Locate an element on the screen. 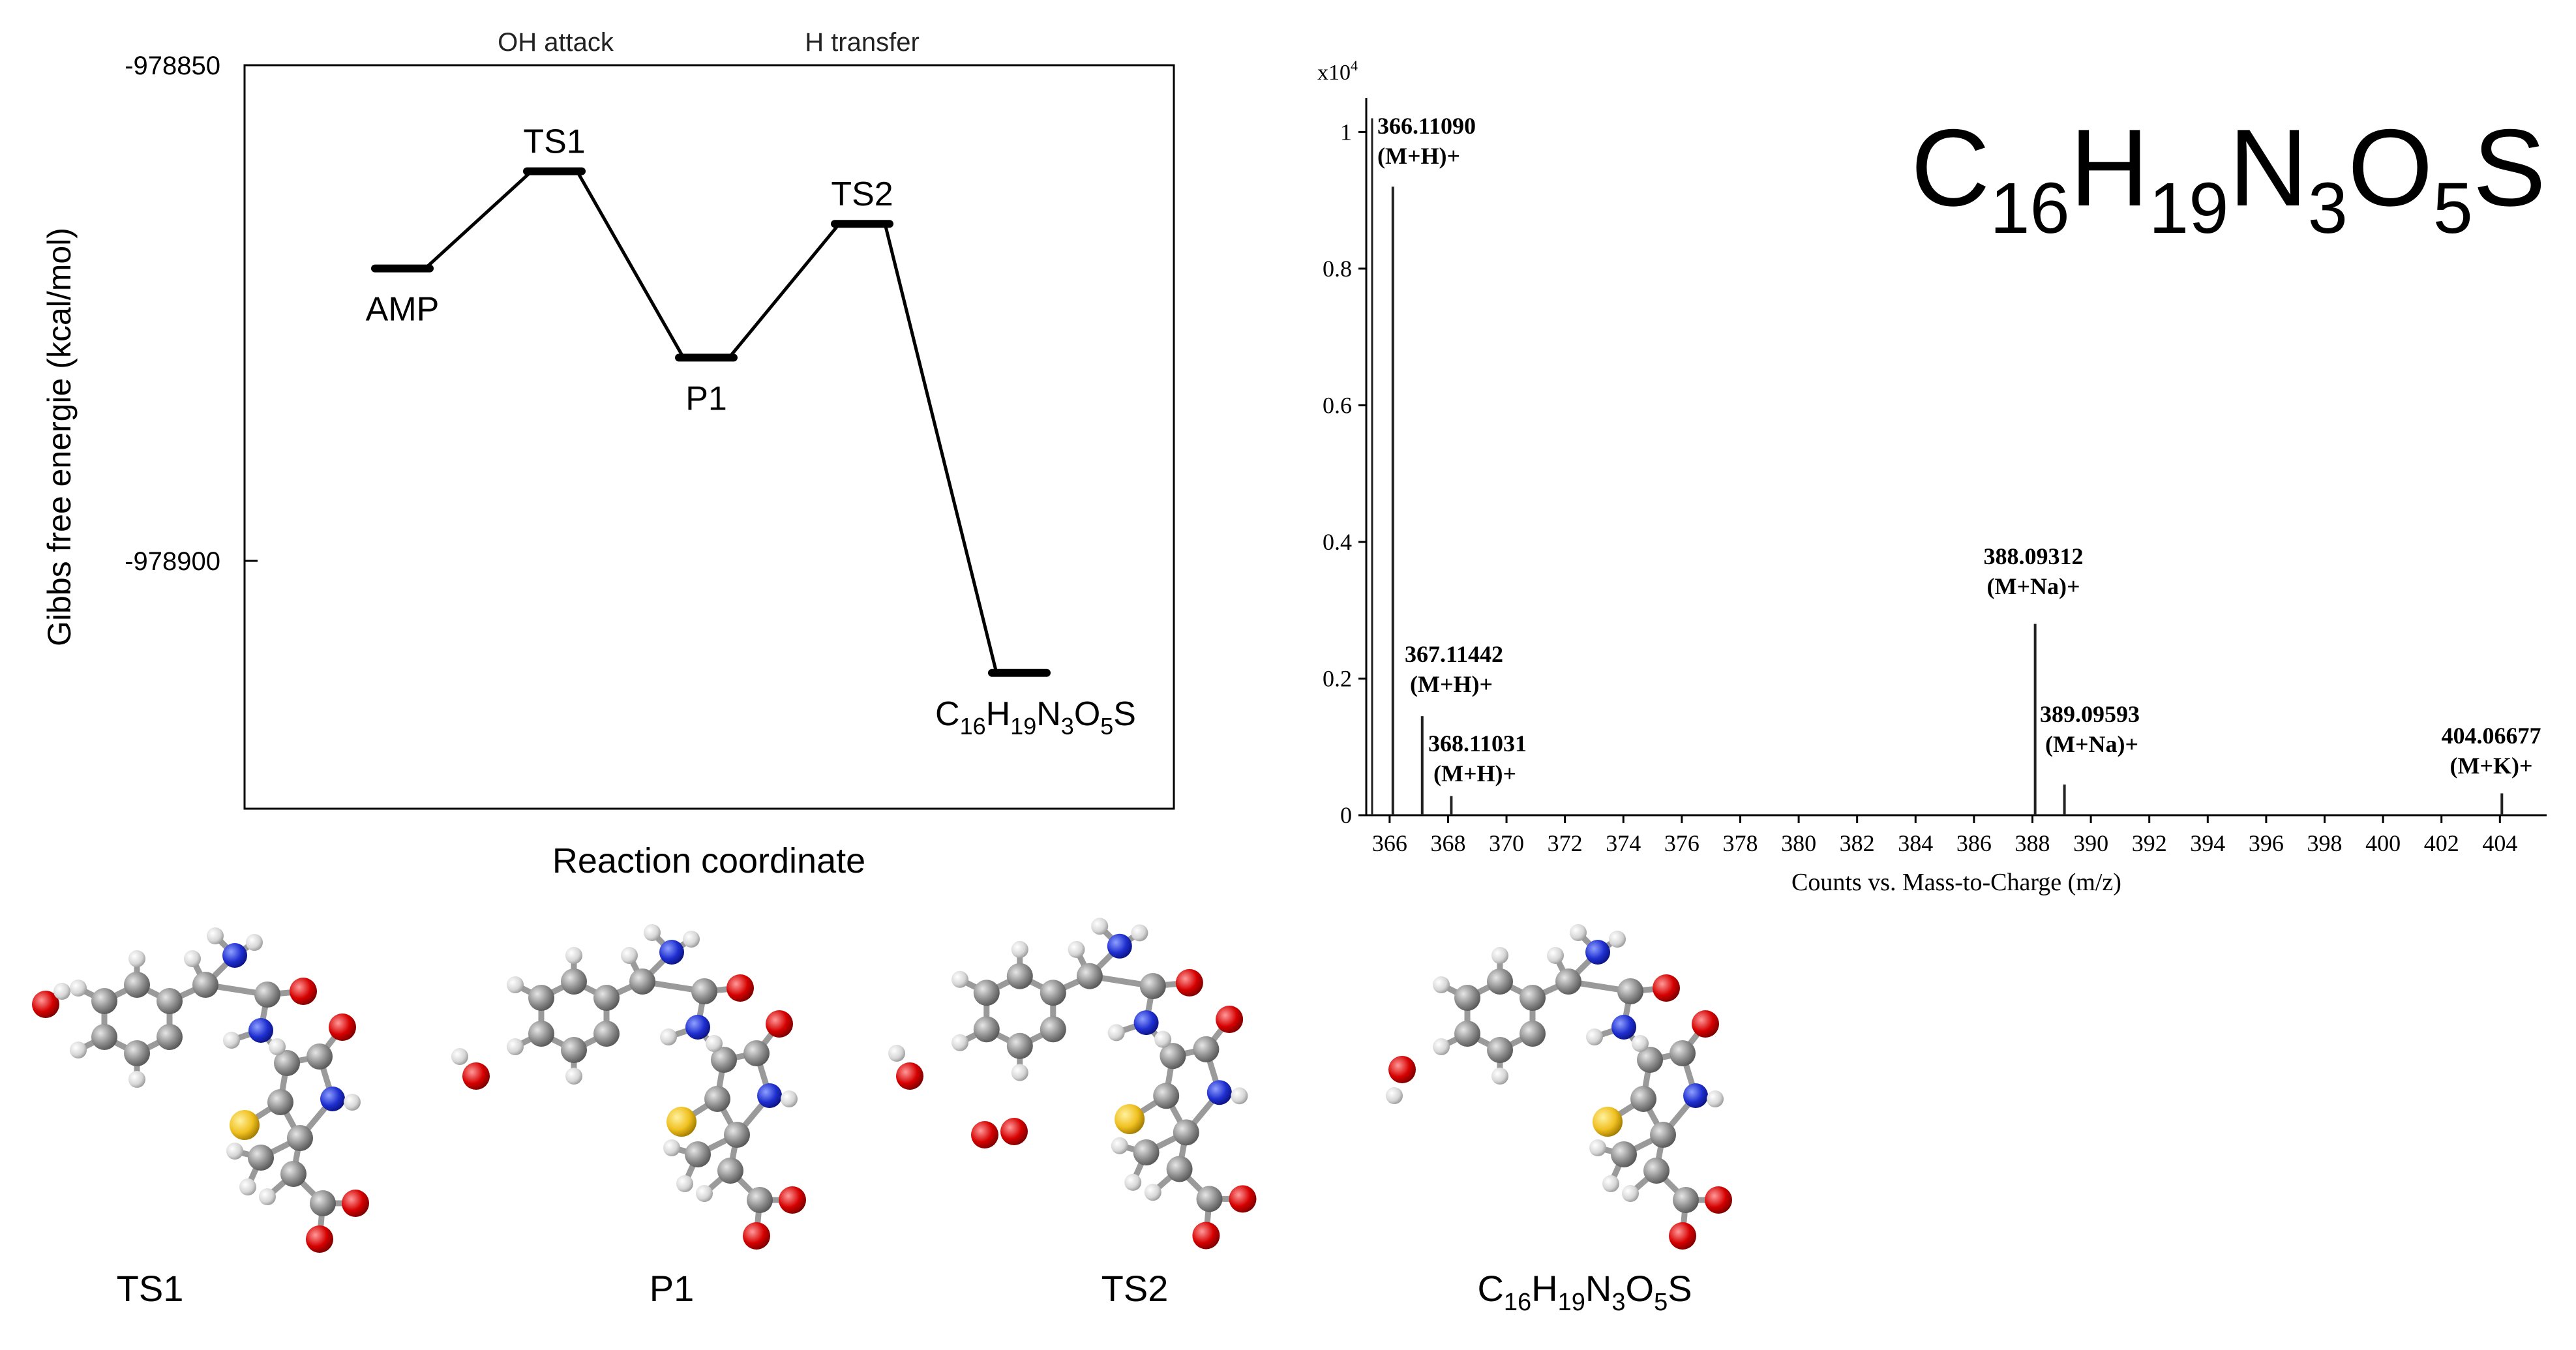 This screenshot has width=2576, height=1350. formula-banner-part: S is located at coordinates (2509, 168).